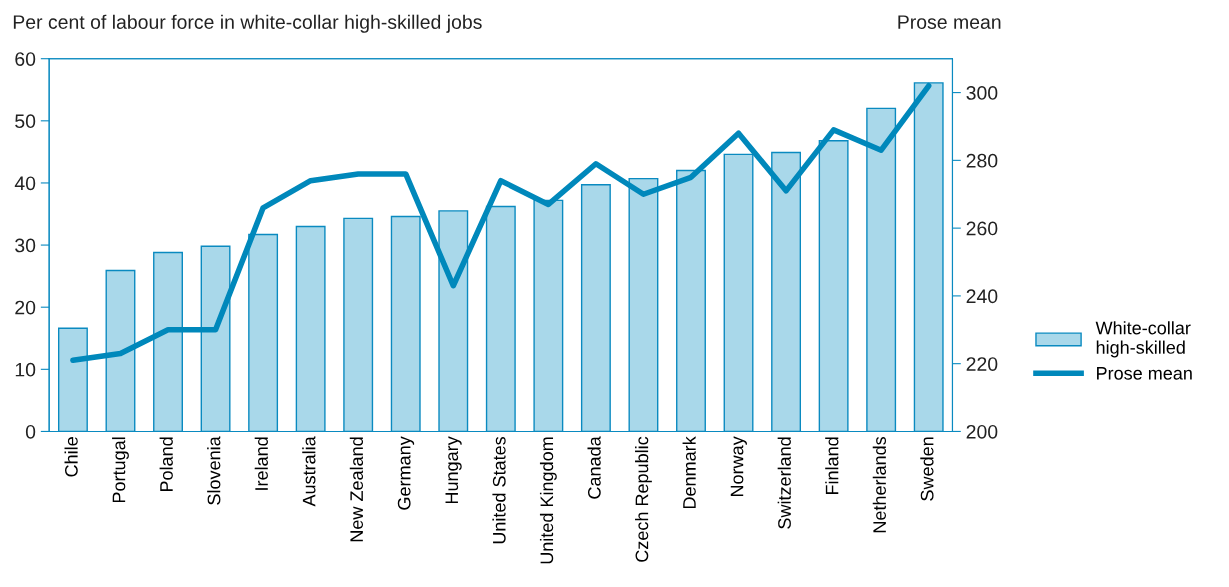 This screenshot has height=587, width=1229. Describe the element at coordinates (879, 484) in the screenshot. I see `x-tick-label: Netherlands` at that location.